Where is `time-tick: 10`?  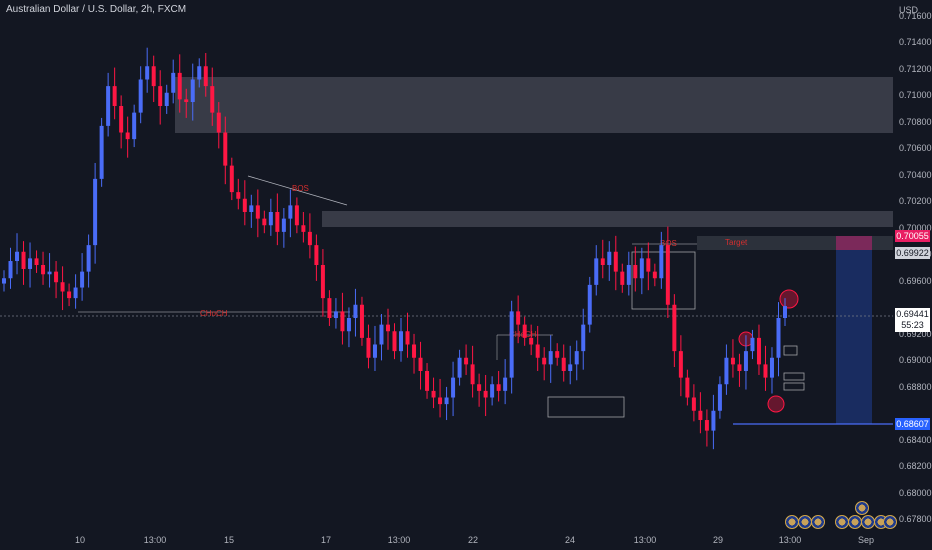 time-tick: 10 is located at coordinates (80, 540).